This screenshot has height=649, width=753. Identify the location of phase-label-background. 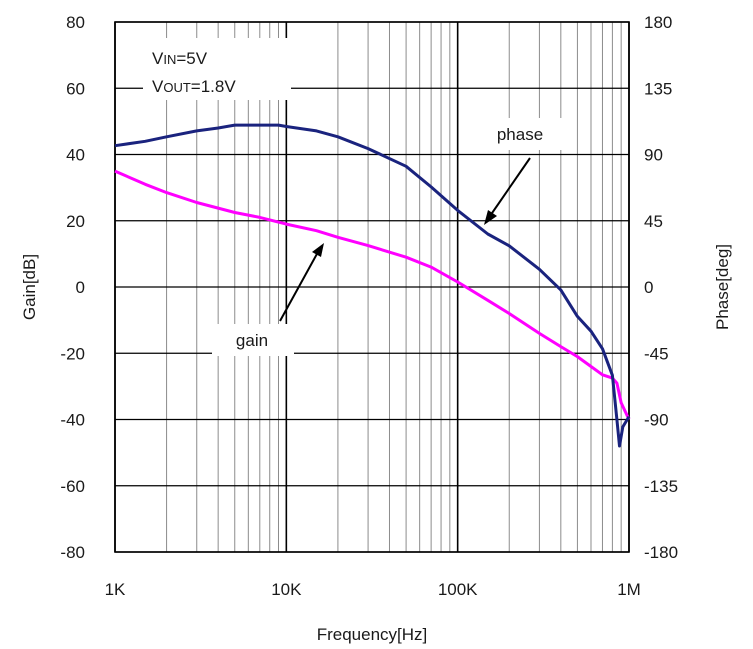
(520, 134).